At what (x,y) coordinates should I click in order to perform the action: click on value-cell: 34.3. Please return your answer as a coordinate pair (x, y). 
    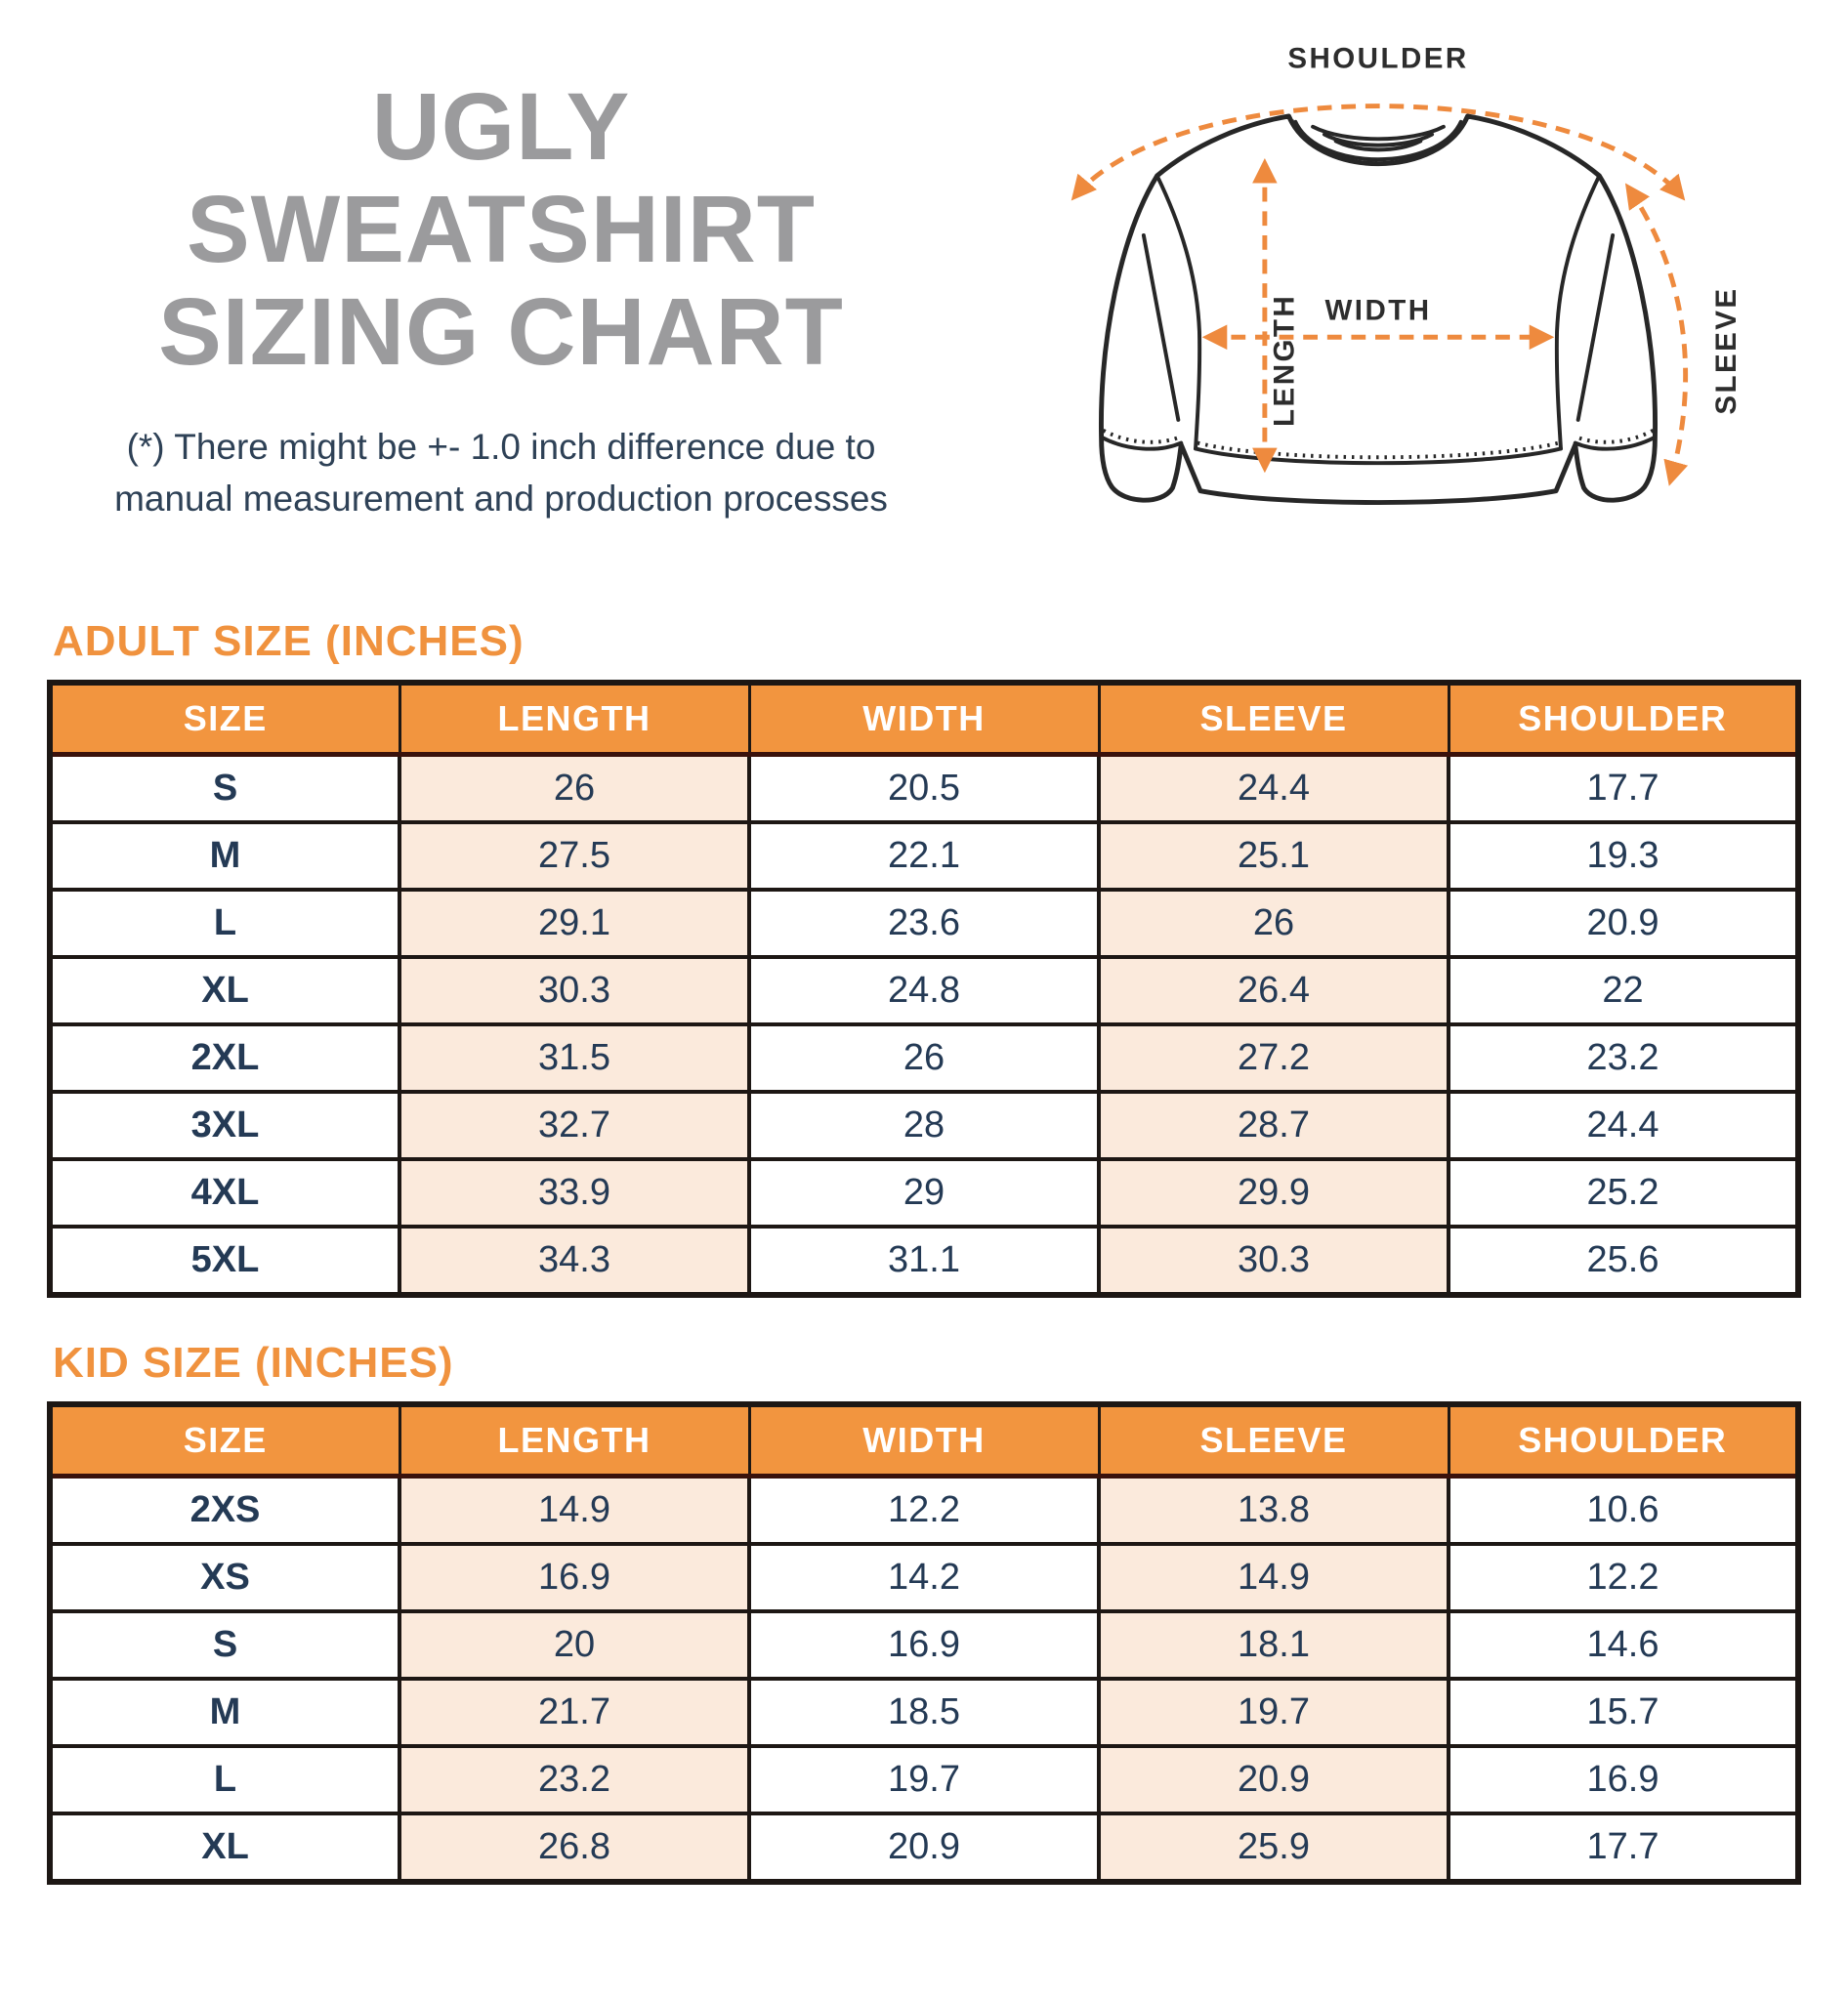
    Looking at the image, I should click on (574, 1261).